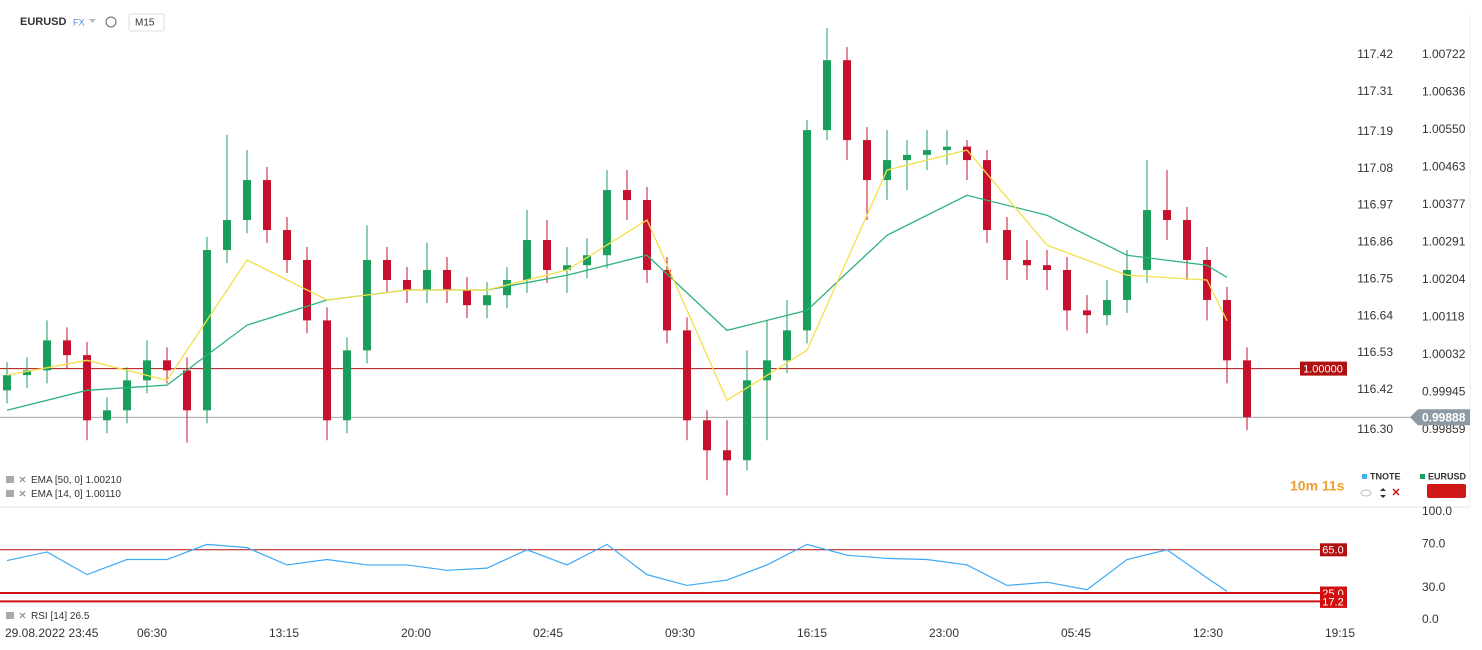  What do you see at coordinates (1208, 633) in the screenshot?
I see `x-tick-label: 12:30` at bounding box center [1208, 633].